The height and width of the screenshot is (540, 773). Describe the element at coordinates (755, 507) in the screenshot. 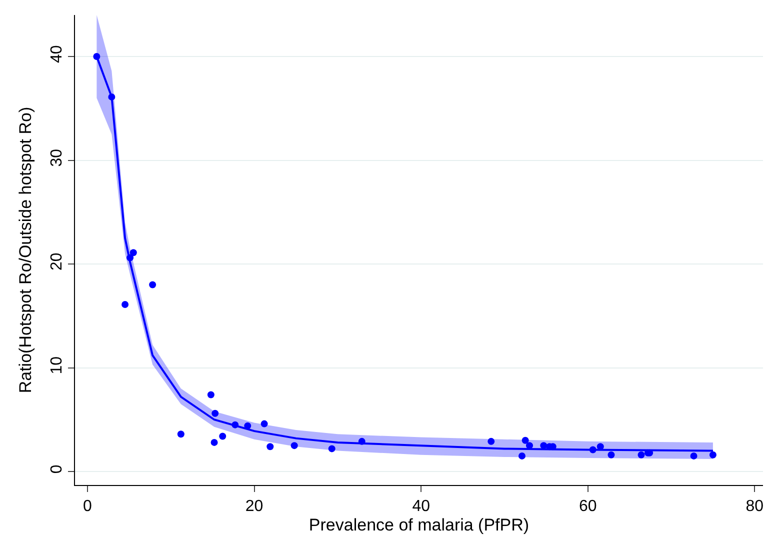

I see `x-tick-label: 80` at that location.